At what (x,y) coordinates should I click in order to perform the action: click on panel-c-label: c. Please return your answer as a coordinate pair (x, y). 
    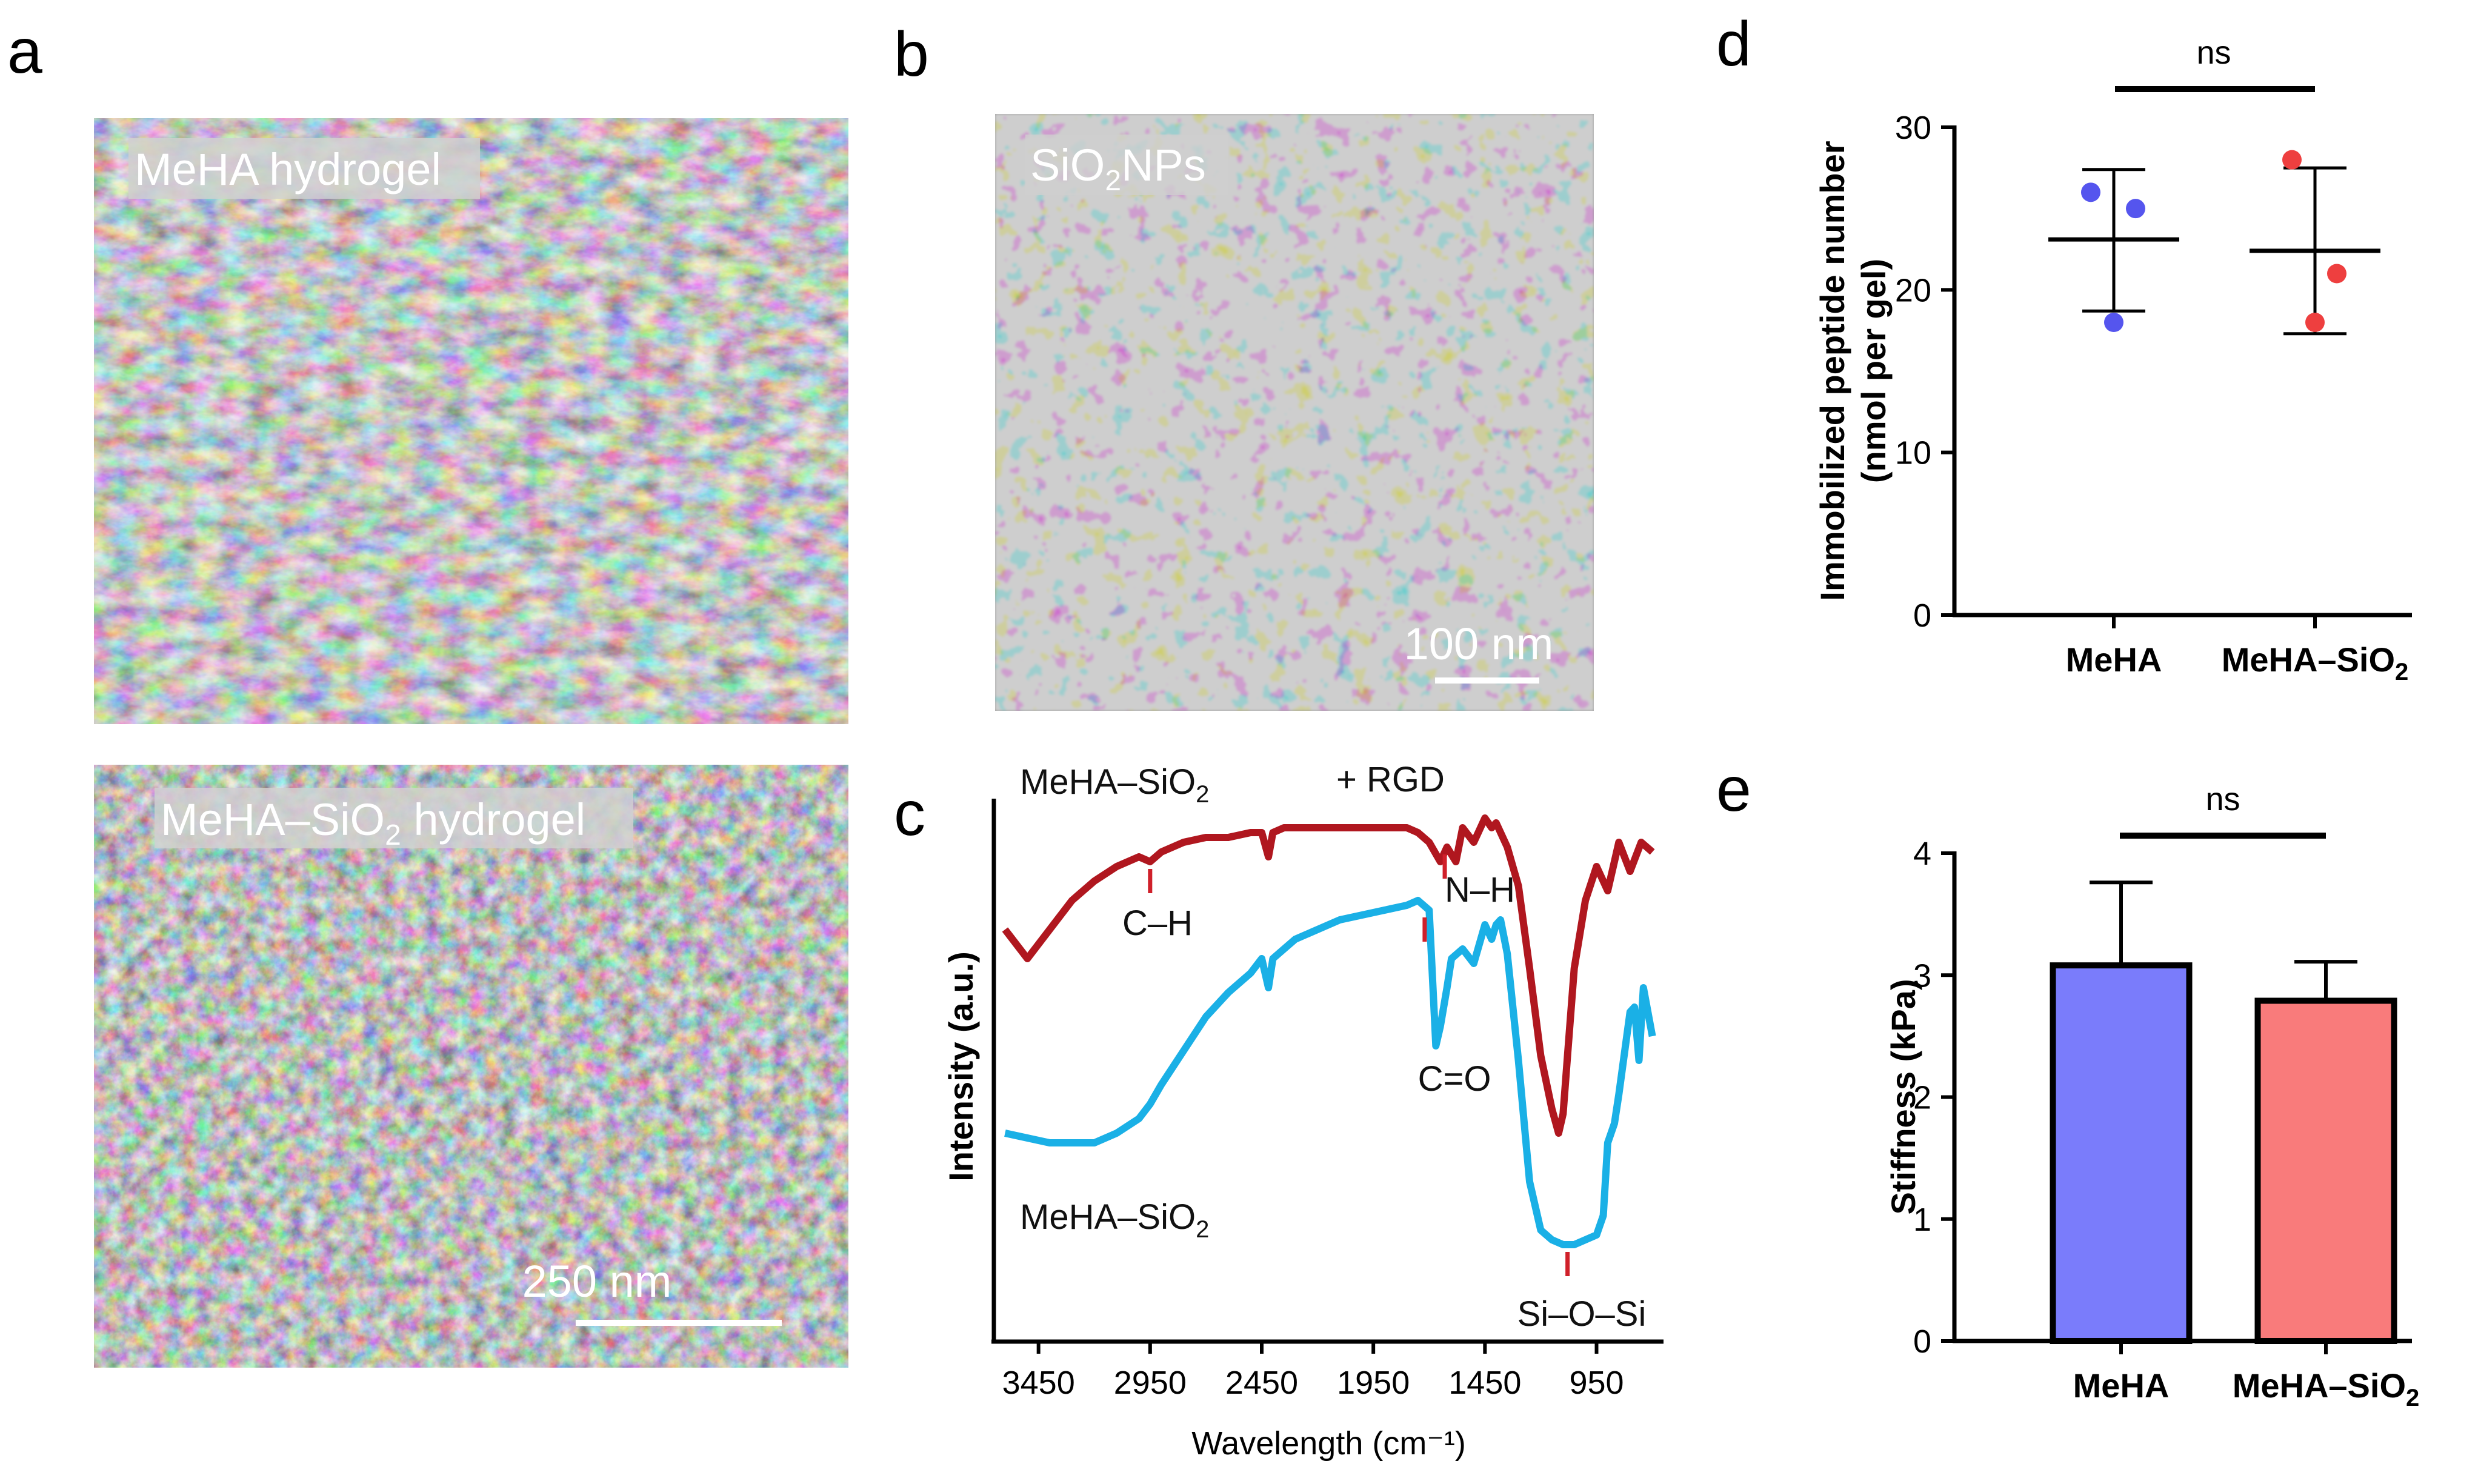
    Looking at the image, I should click on (909, 814).